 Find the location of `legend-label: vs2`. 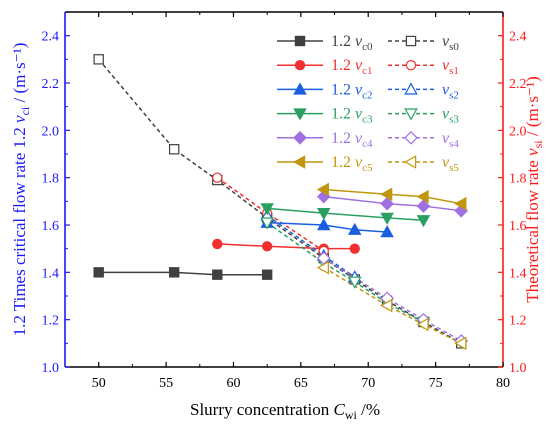

legend-label: vs2 is located at coordinates (450, 91).